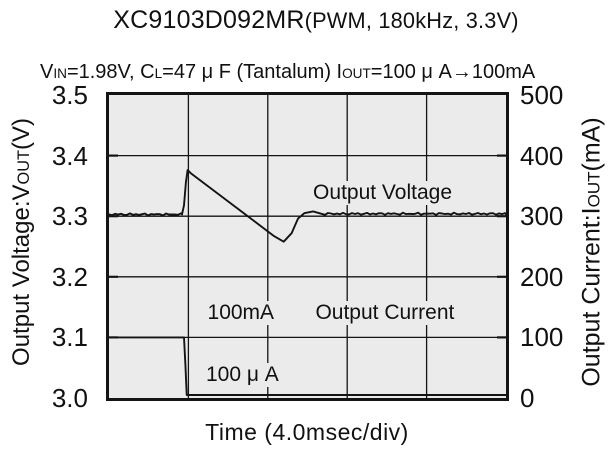  What do you see at coordinates (47, 72) in the screenshot?
I see `text-run: V` at bounding box center [47, 72].